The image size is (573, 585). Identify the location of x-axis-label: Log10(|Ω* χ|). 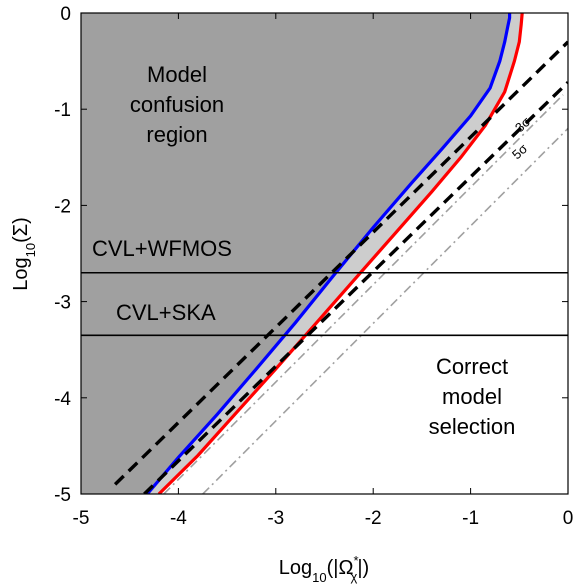
(324, 569).